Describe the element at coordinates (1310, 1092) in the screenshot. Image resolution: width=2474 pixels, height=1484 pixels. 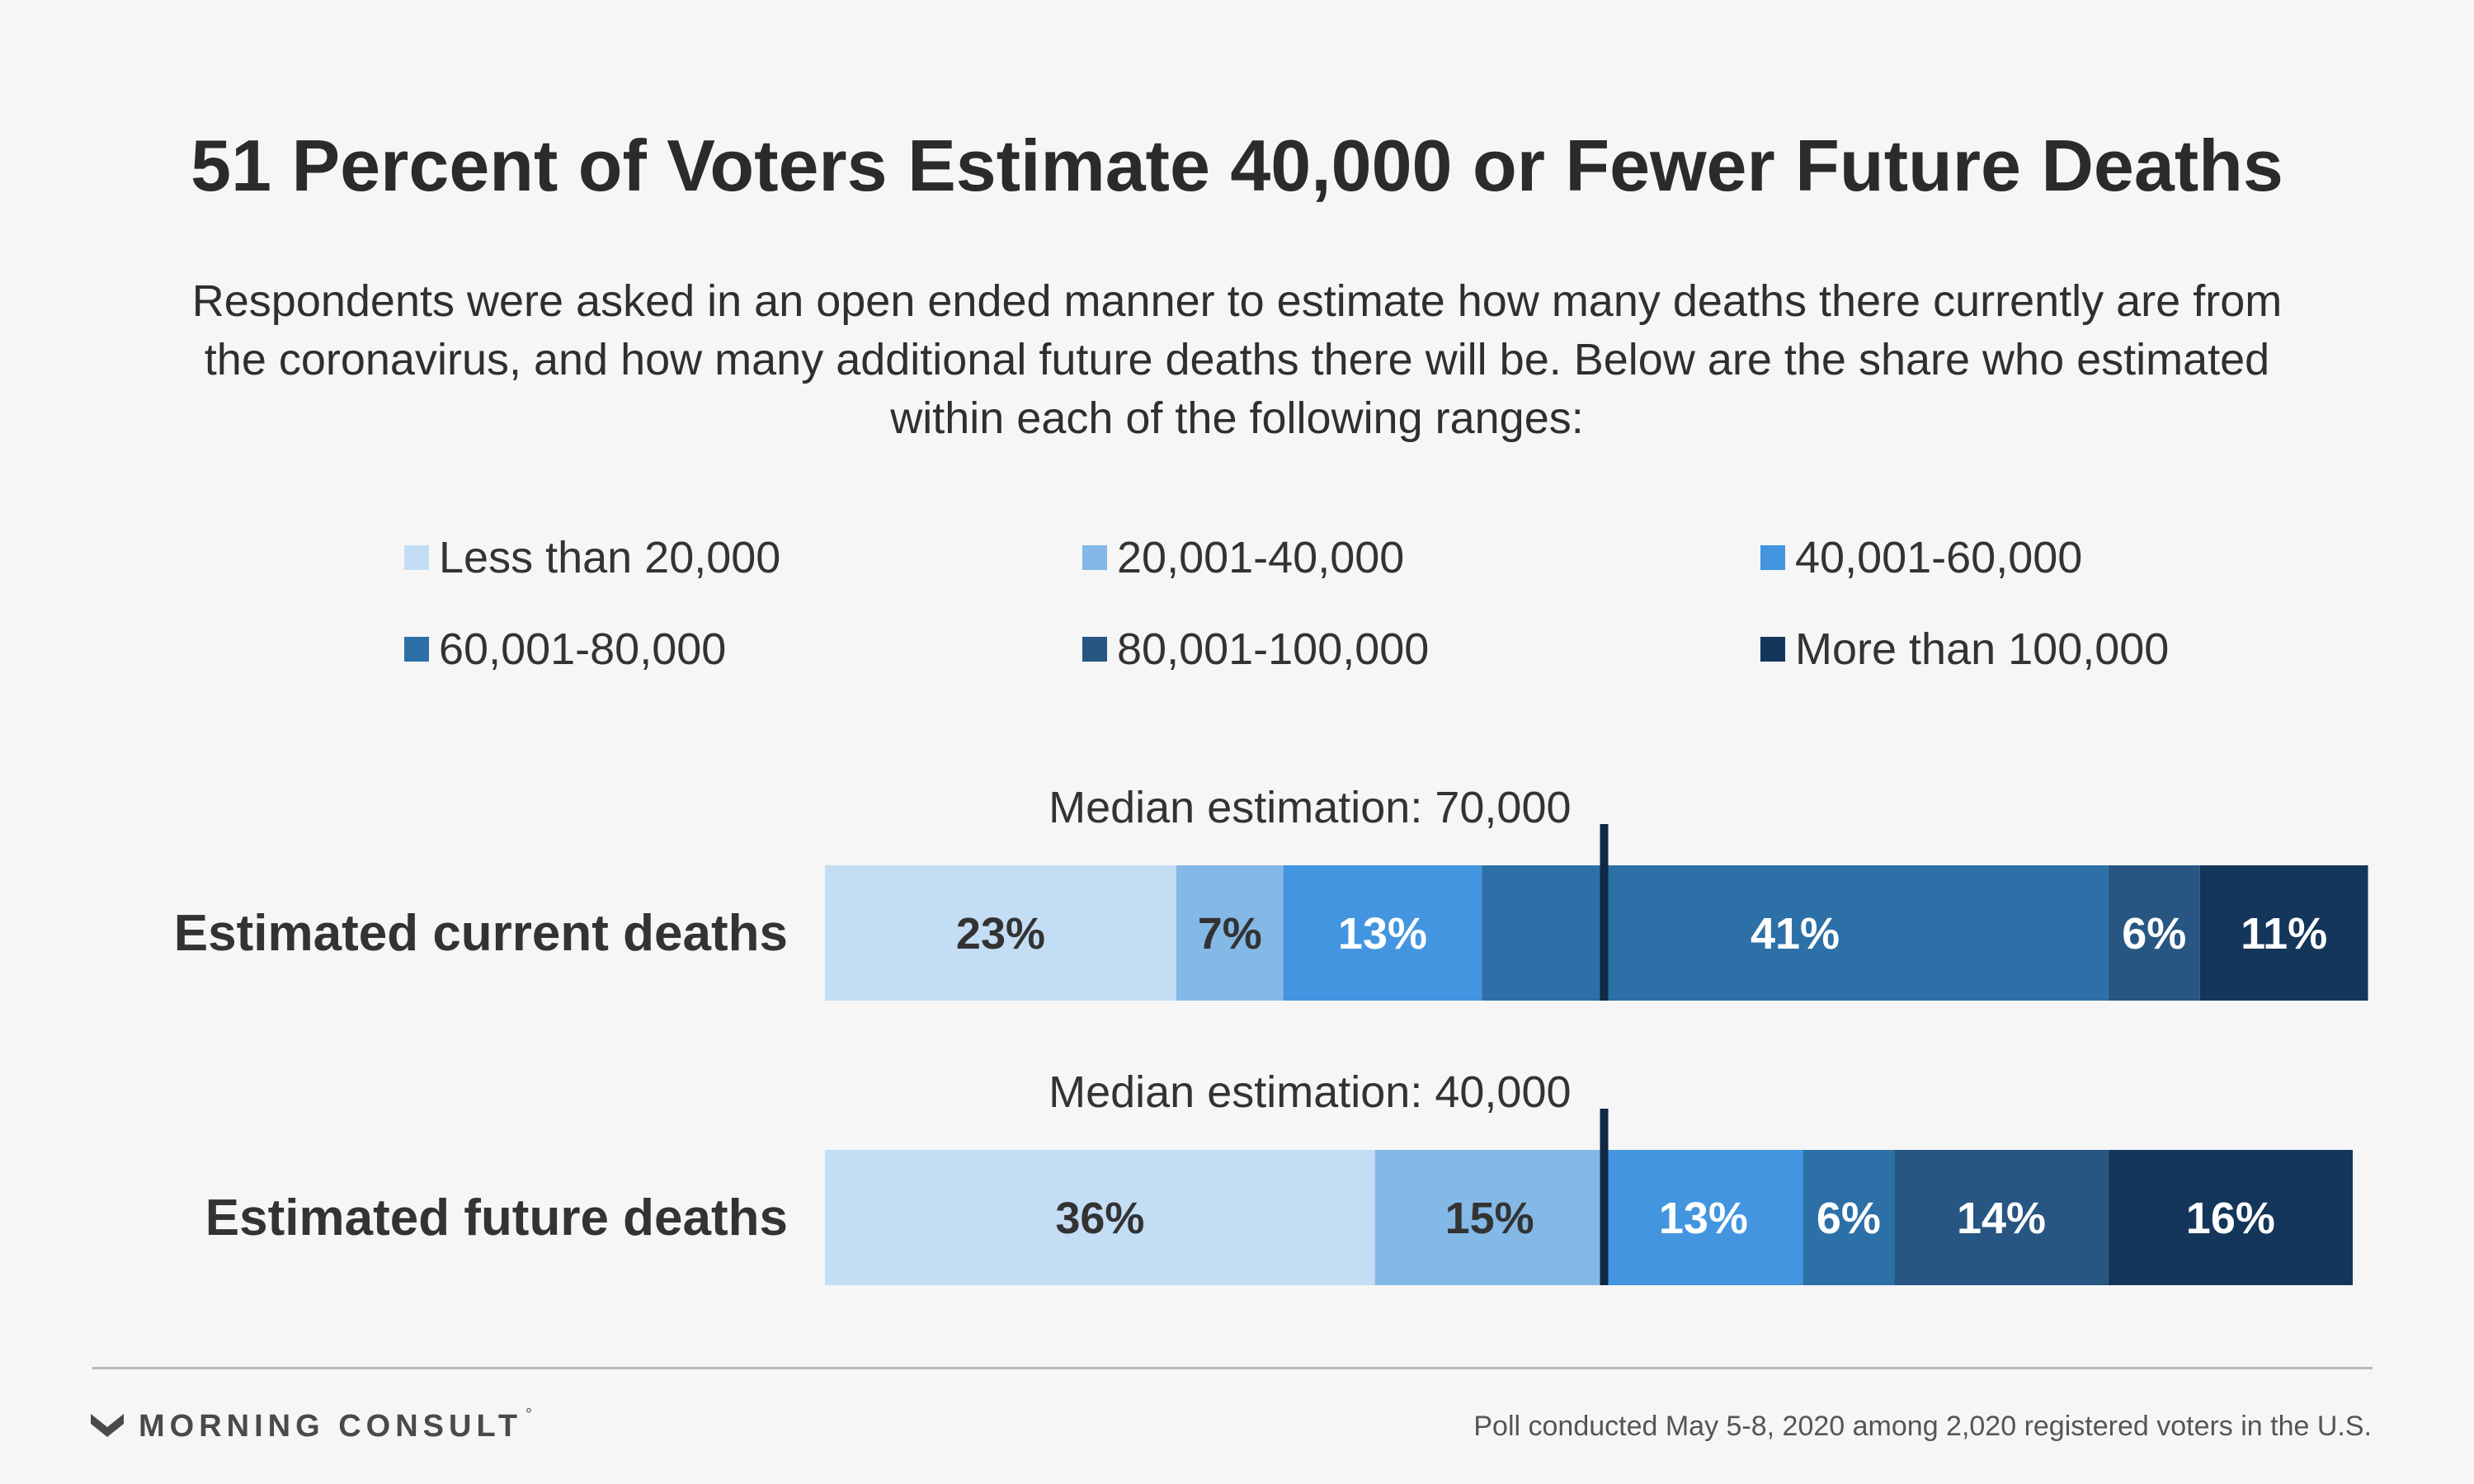
I see `median-label: Median estimation: 40,000` at that location.